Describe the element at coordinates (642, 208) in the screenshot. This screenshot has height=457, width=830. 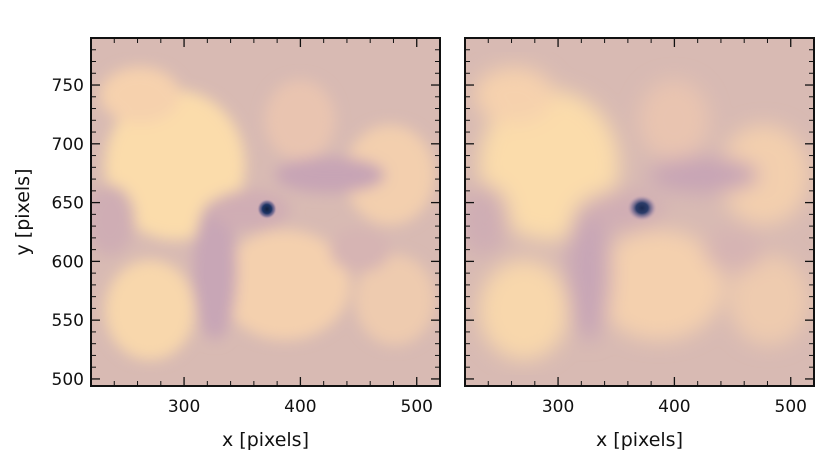
I see `dark-feature-right` at that location.